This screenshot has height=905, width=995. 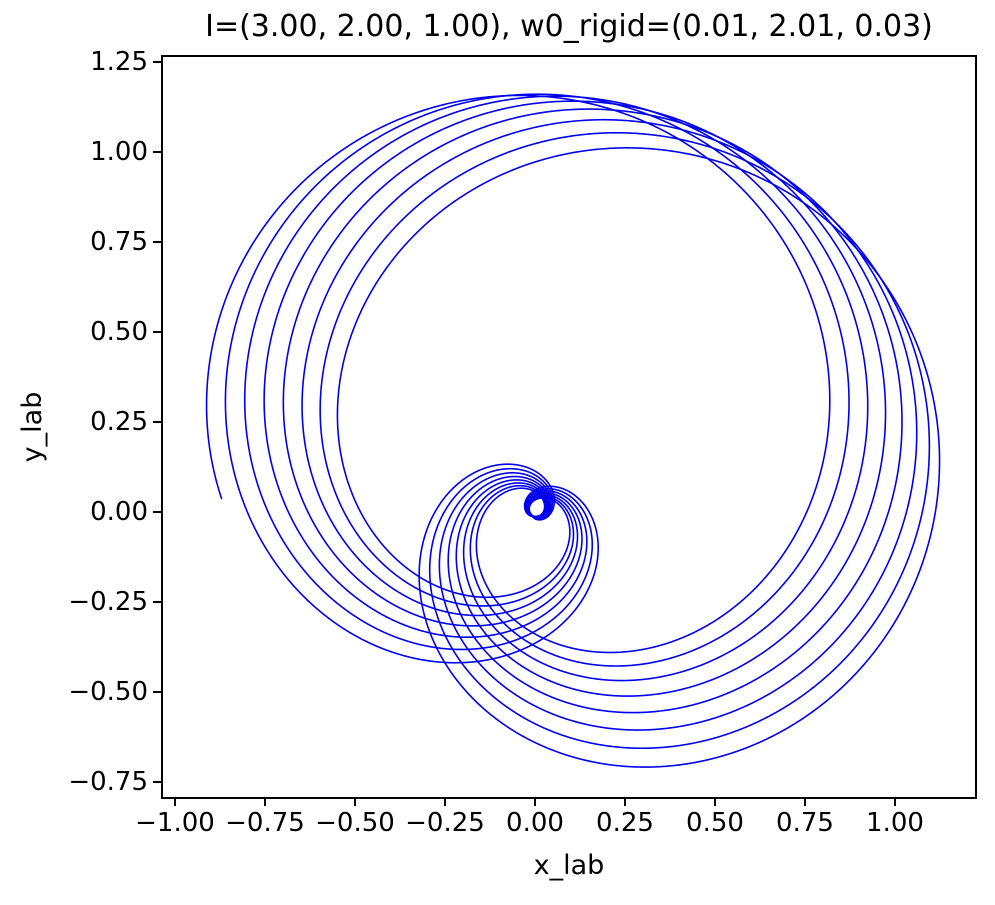 I want to click on x-tick-label: 0.25, so click(x=625, y=823).